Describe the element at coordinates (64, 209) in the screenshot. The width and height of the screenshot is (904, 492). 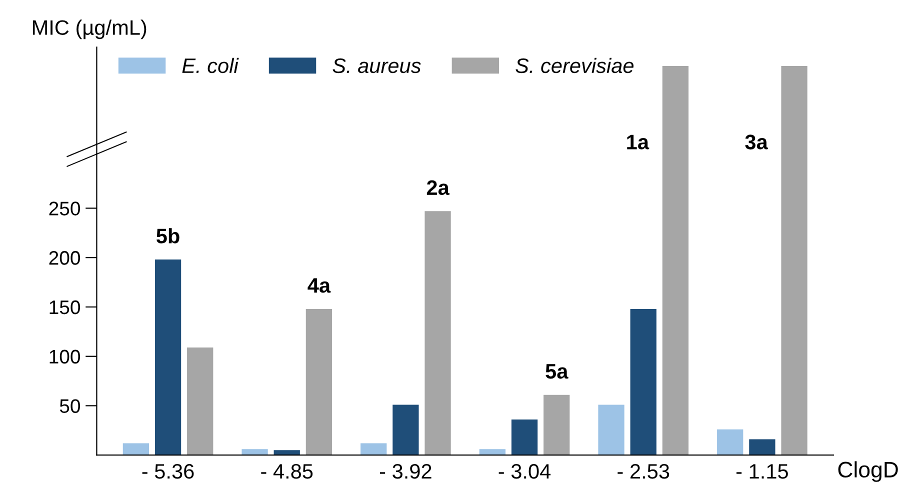
I see `y-tick-label: 250` at that location.